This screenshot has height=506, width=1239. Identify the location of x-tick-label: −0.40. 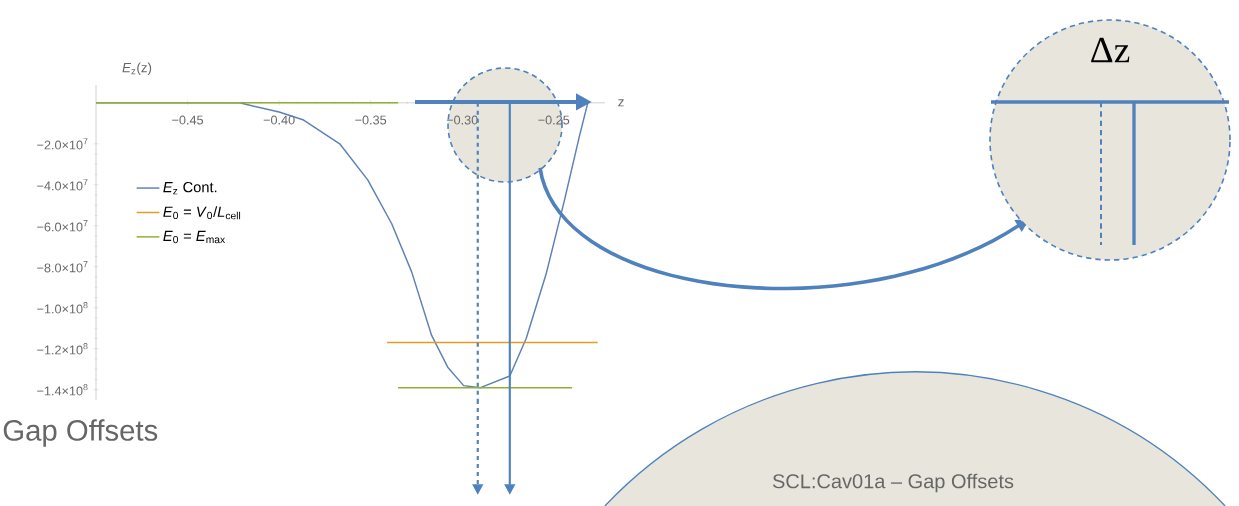
(279, 120).